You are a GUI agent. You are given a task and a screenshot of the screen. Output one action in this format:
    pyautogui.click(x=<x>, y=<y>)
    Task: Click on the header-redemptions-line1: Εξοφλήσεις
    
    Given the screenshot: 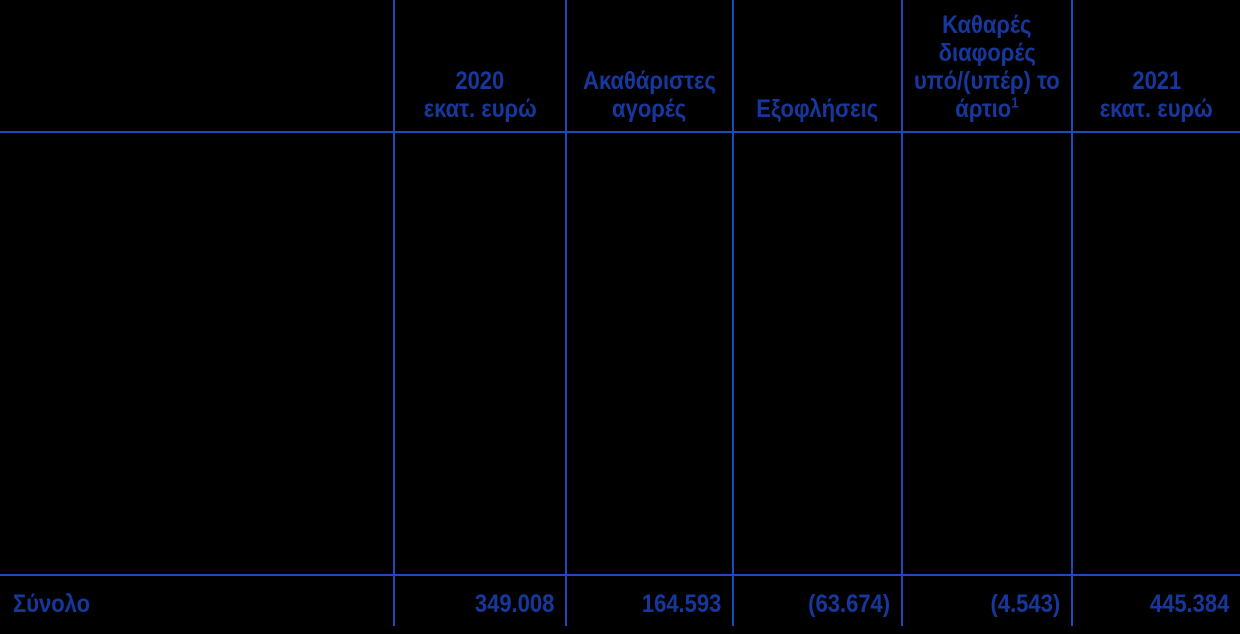 What is the action you would take?
    pyautogui.click(x=817, y=109)
    